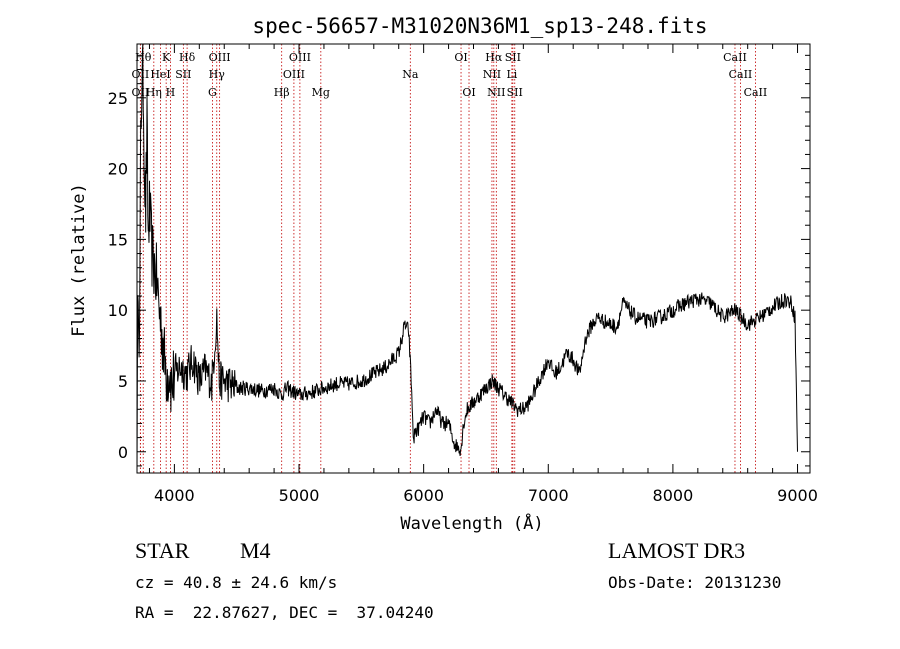 The width and height of the screenshot is (900, 649). Describe the element at coordinates (123, 452) in the screenshot. I see `y-tick-label: 0` at that location.